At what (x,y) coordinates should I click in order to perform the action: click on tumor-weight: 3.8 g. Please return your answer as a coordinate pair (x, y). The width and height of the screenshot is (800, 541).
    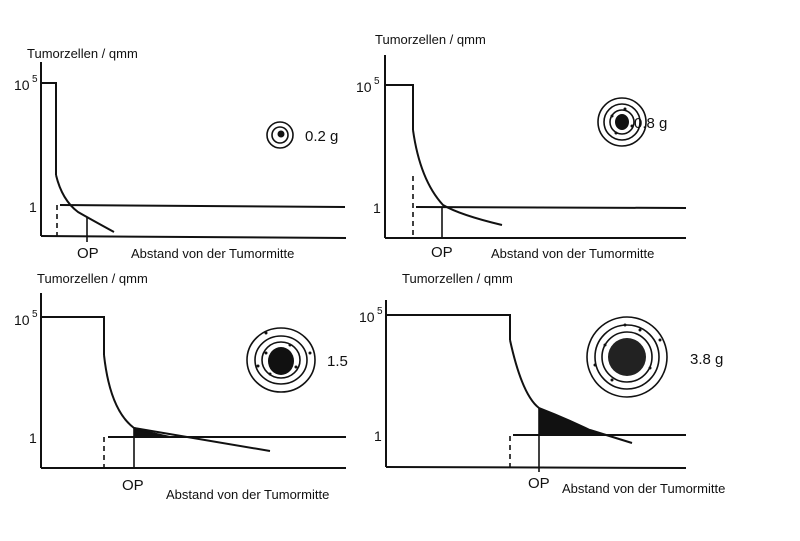
    Looking at the image, I should click on (706, 359).